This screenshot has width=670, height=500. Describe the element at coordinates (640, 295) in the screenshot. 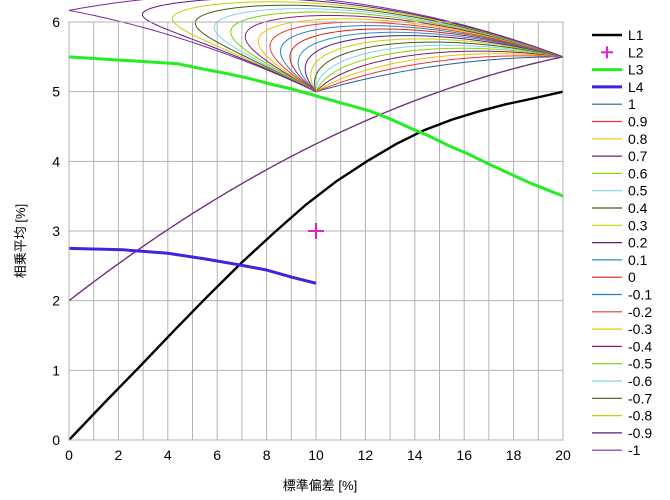

I see `legend-label: -0.1` at that location.